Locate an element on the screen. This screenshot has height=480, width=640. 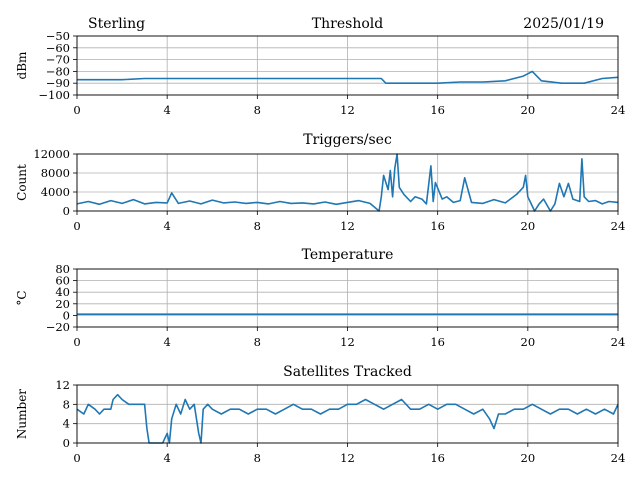
triggers-ytick-label: 4000 is located at coordinates (55, 192).